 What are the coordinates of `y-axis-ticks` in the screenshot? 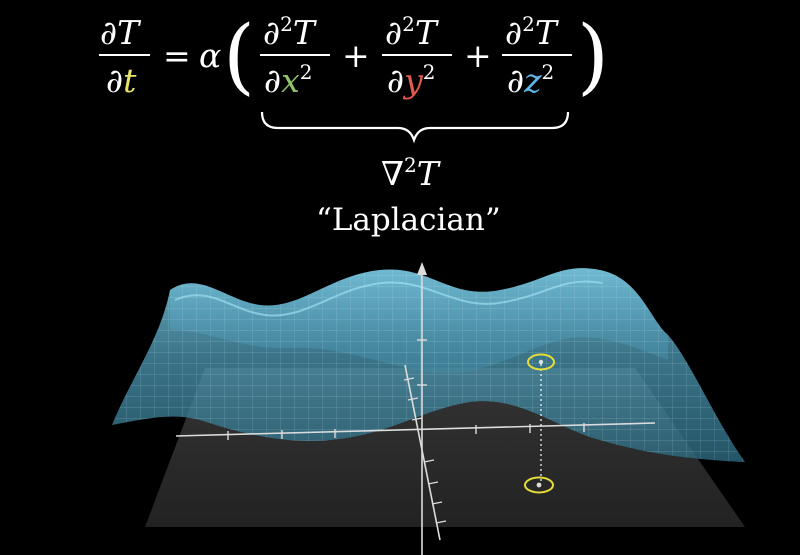 It's located at (425, 450).